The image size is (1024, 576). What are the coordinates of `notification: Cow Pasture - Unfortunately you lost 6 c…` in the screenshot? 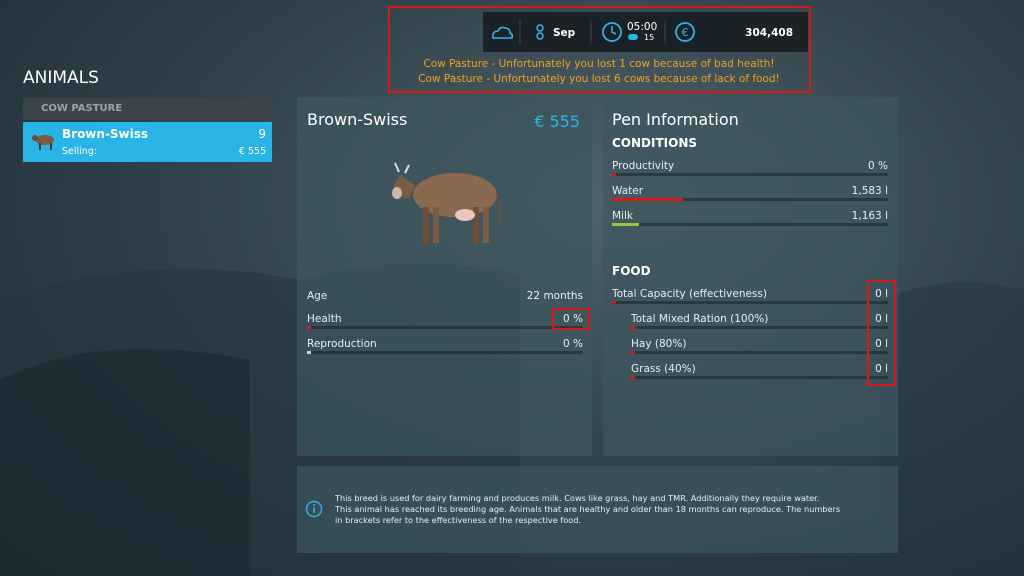 It's located at (599, 79).